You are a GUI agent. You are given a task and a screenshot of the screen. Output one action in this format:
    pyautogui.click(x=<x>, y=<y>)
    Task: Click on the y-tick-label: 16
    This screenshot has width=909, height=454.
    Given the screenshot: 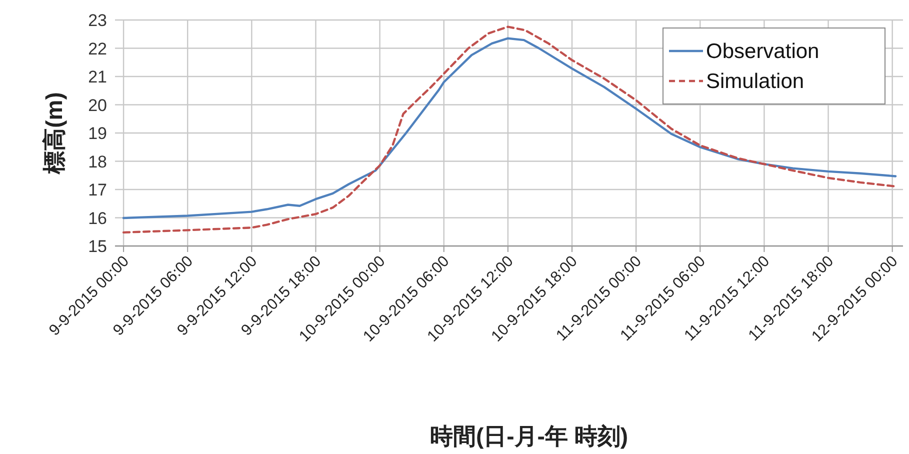 What is the action you would take?
    pyautogui.click(x=97, y=218)
    